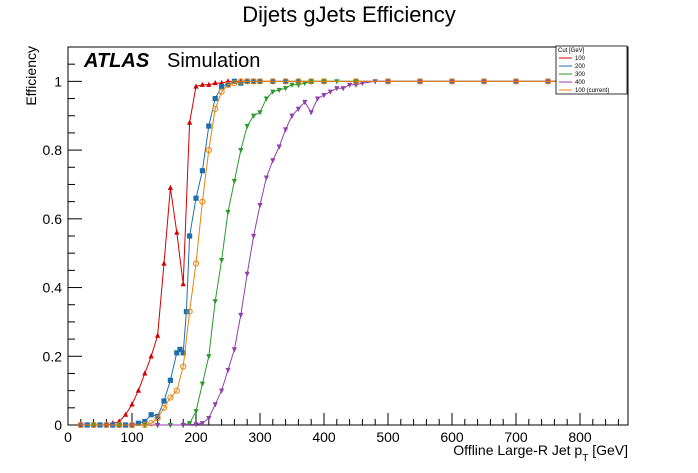 The height and width of the screenshot is (473, 698). I want to click on legend-label: 100, so click(580, 59).